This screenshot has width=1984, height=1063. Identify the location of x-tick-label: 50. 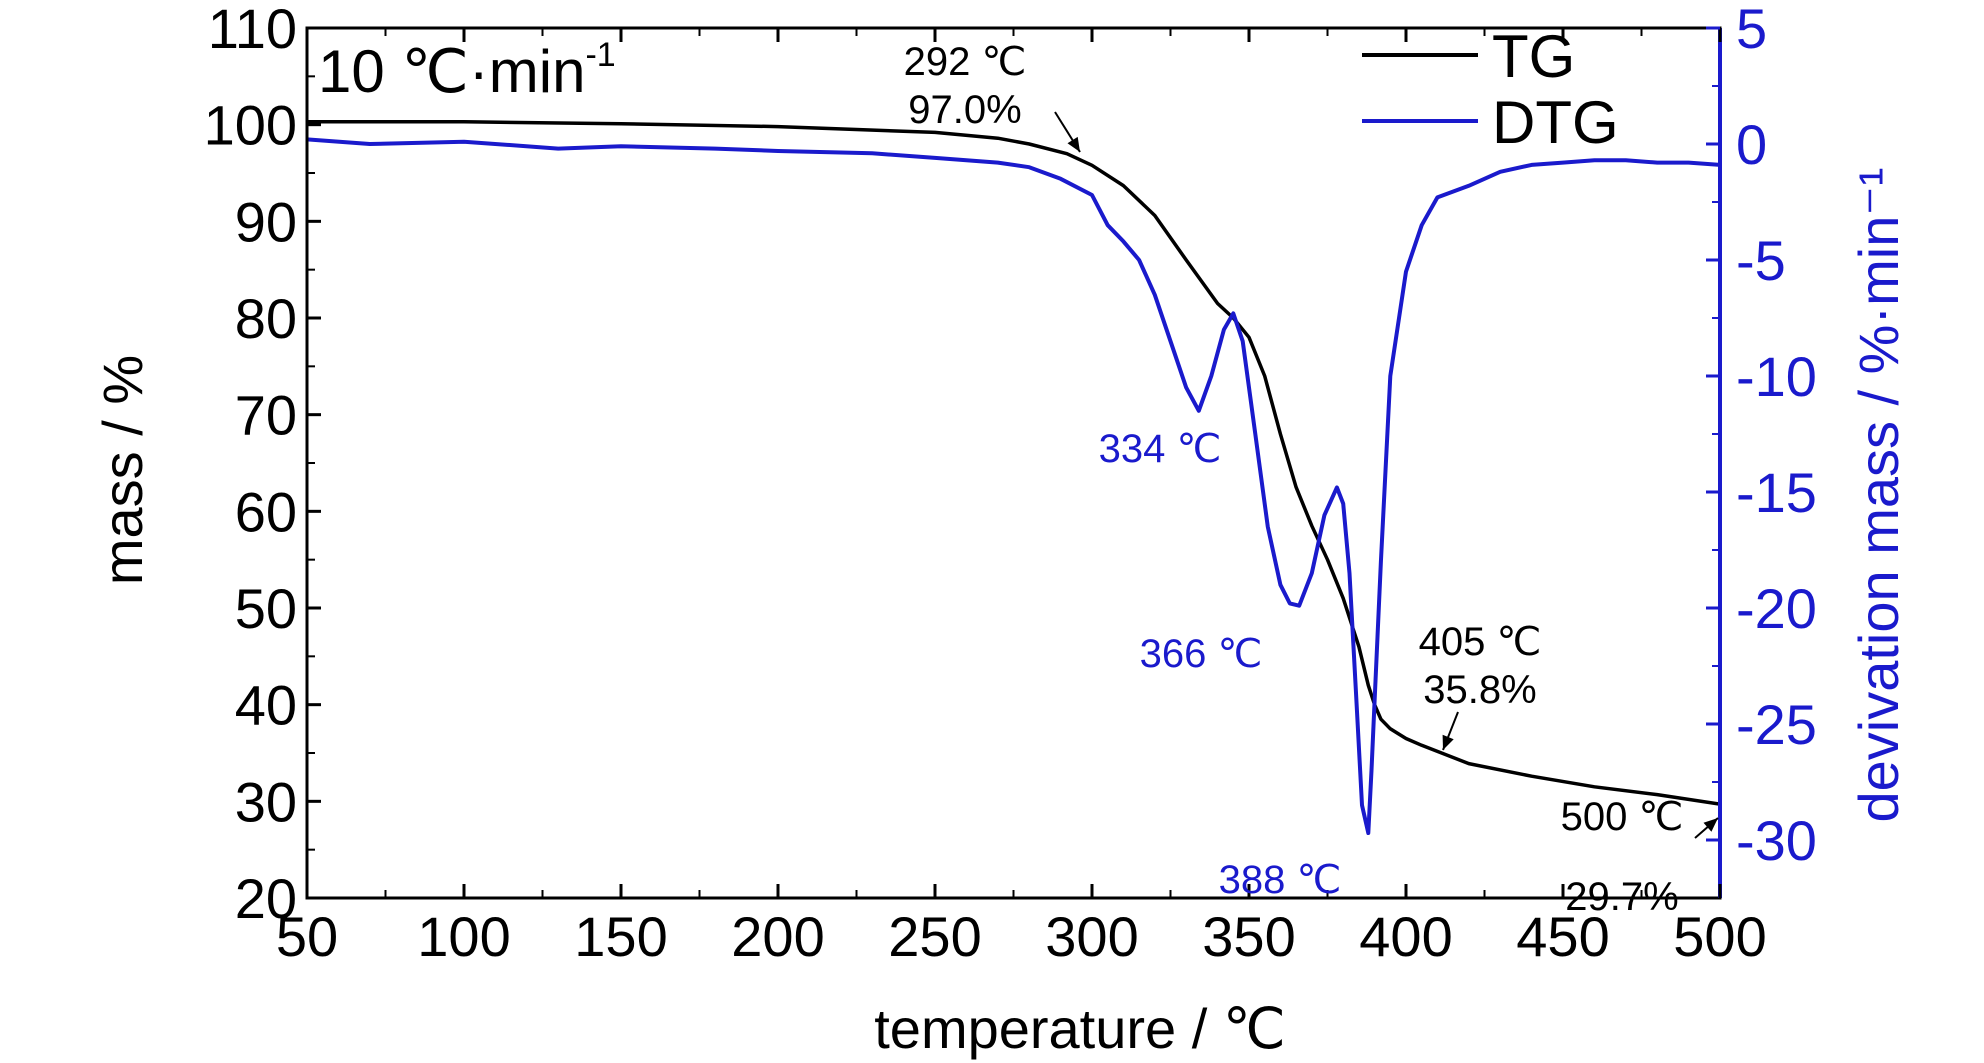
(307, 936).